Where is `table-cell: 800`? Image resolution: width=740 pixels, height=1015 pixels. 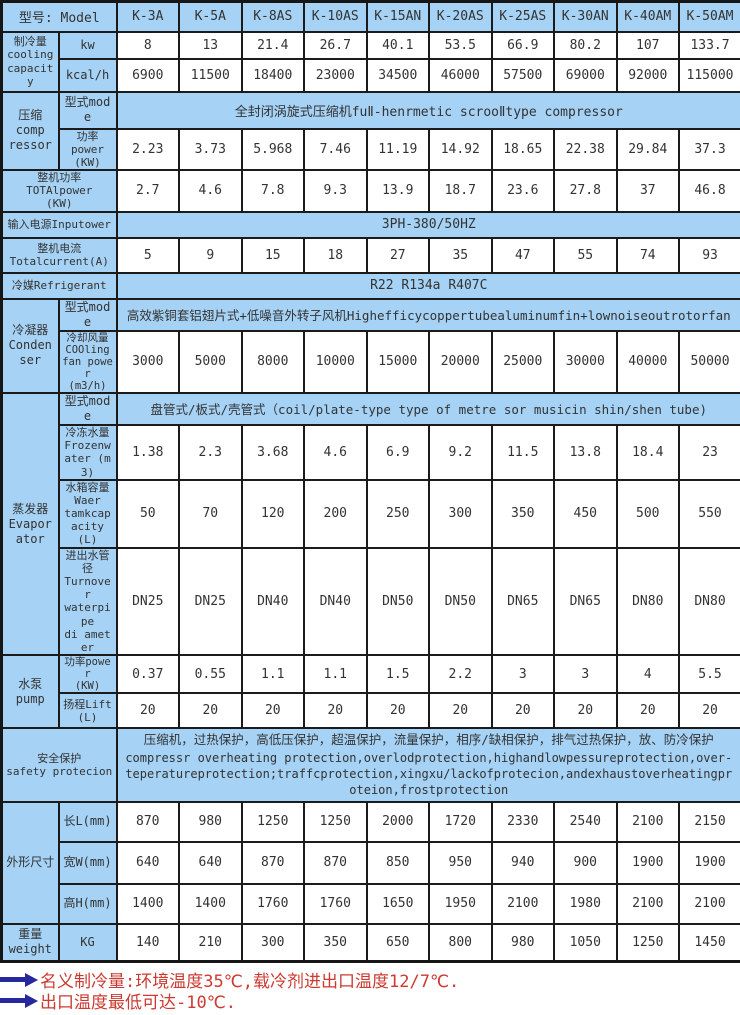
table-cell: 800 is located at coordinates (460, 943).